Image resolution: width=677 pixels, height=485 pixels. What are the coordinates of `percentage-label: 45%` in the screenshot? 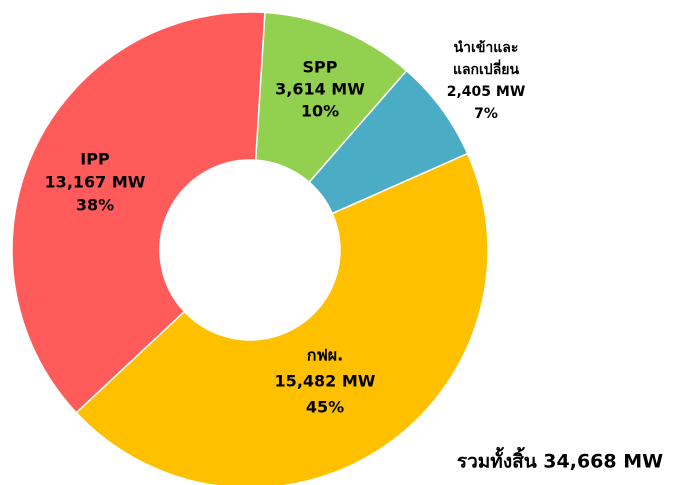 It's located at (325, 407).